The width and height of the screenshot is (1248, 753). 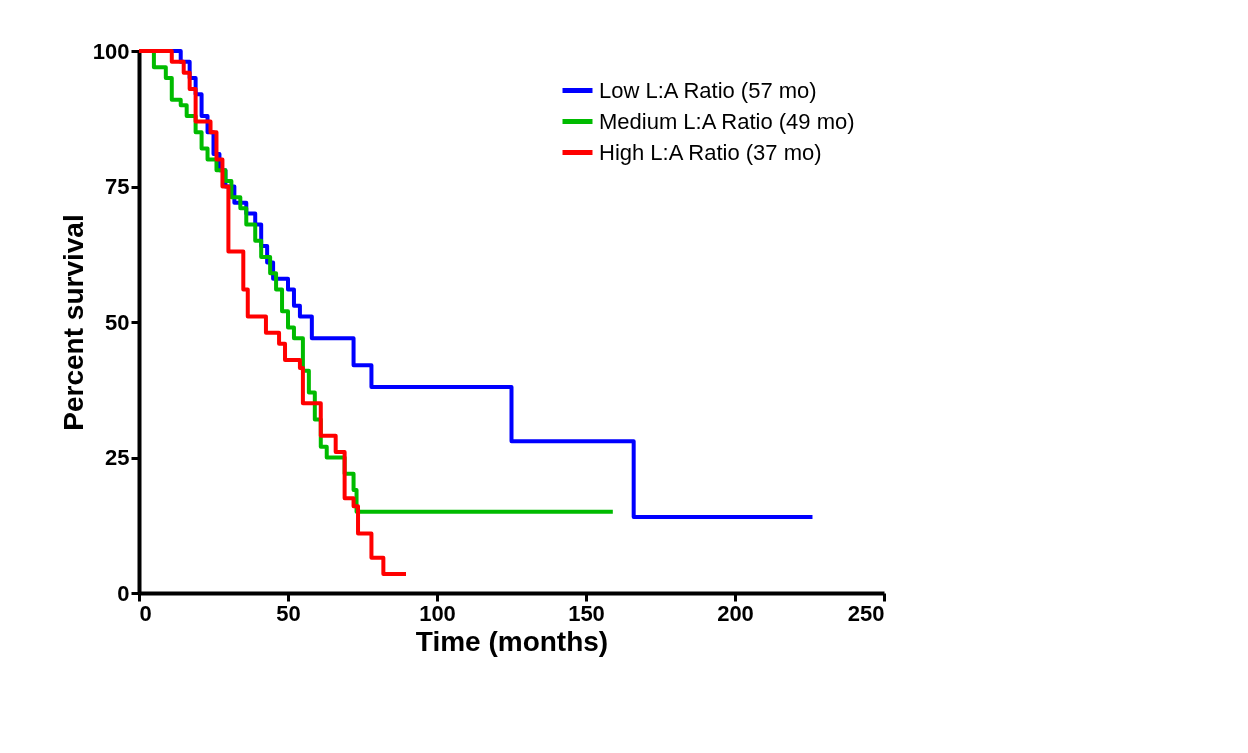 What do you see at coordinates (735, 613) in the screenshot?
I see `x-tick-label: 200` at bounding box center [735, 613].